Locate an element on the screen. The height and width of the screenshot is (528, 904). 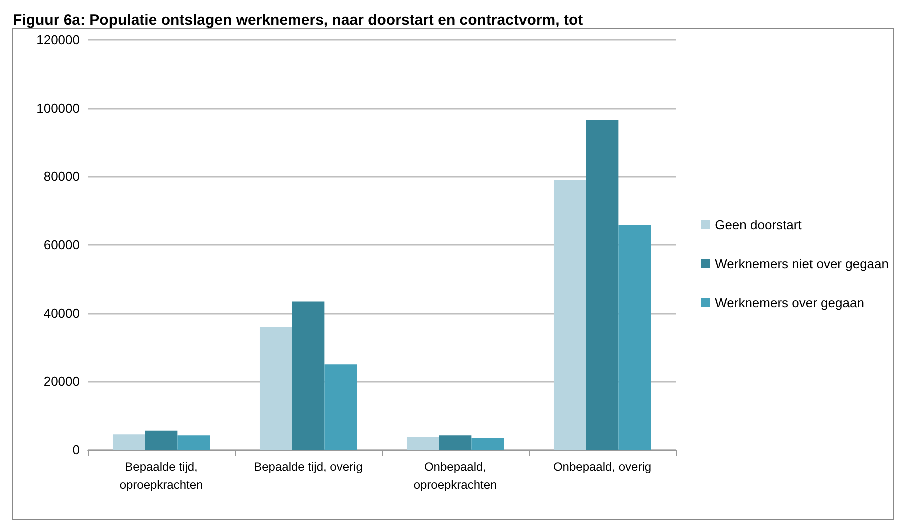
y-tick-label: 40000 is located at coordinates (62, 313).